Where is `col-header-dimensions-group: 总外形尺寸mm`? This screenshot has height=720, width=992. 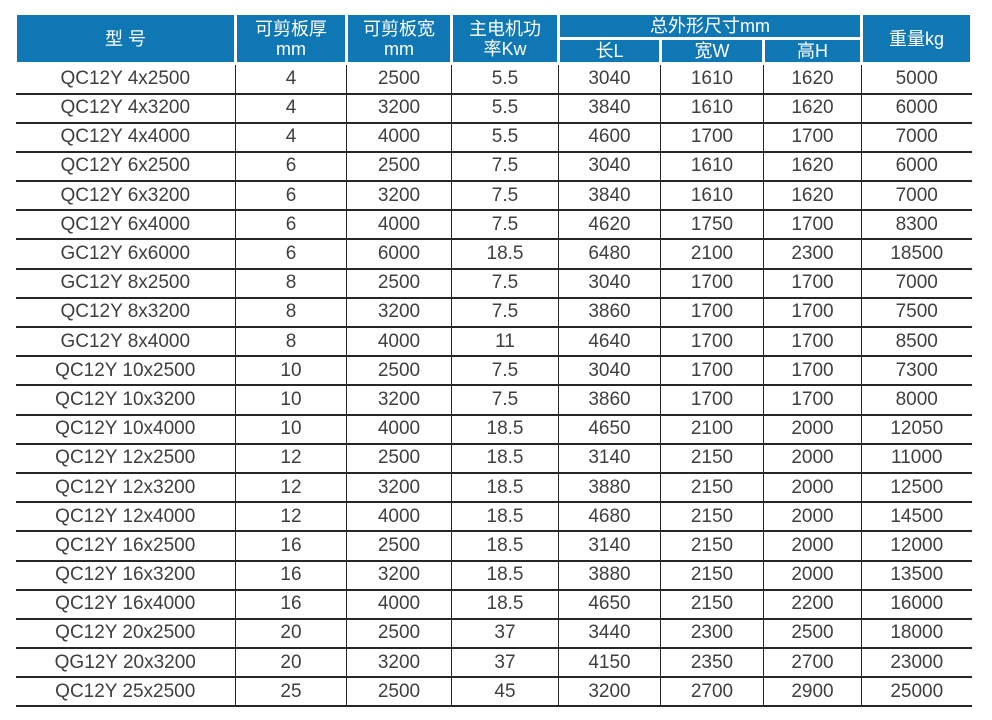
col-header-dimensions-group: 总外形尺寸mm is located at coordinates (710, 26).